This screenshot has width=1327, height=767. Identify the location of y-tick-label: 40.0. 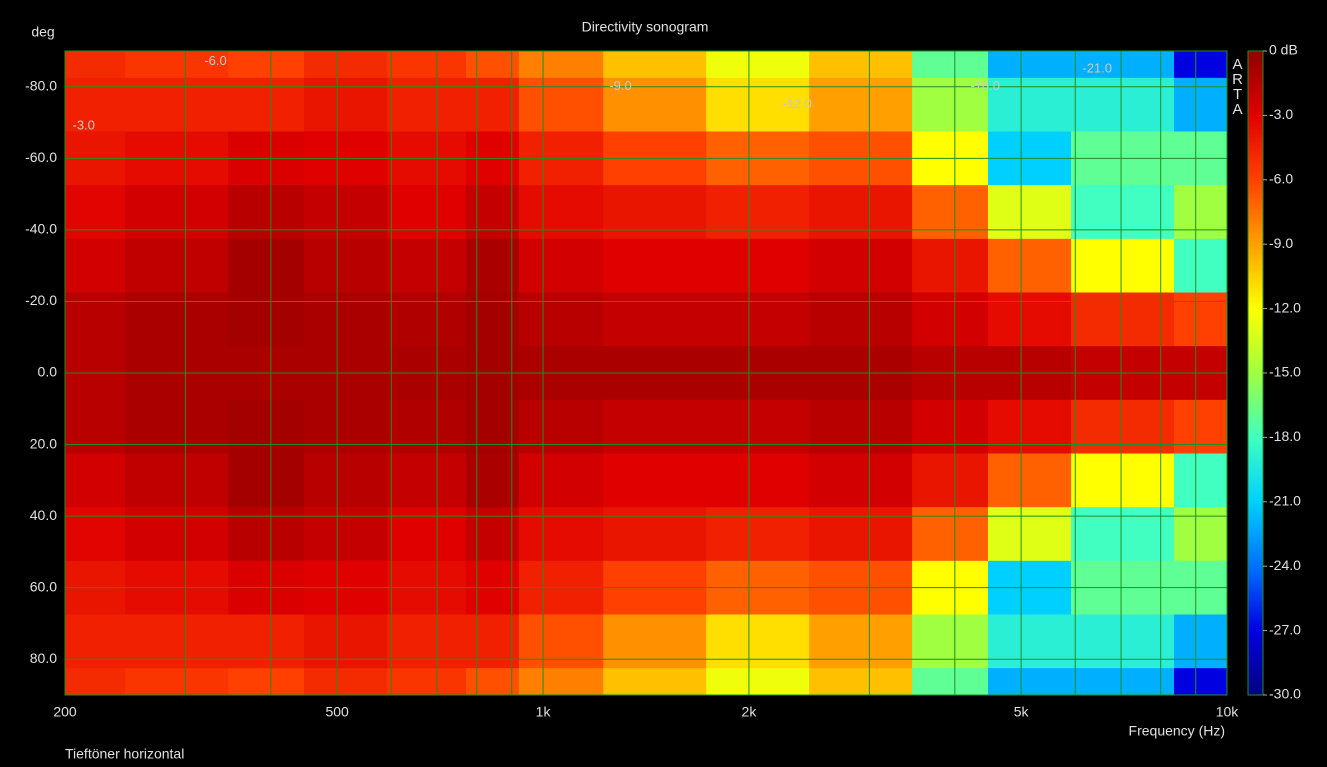
(43, 515).